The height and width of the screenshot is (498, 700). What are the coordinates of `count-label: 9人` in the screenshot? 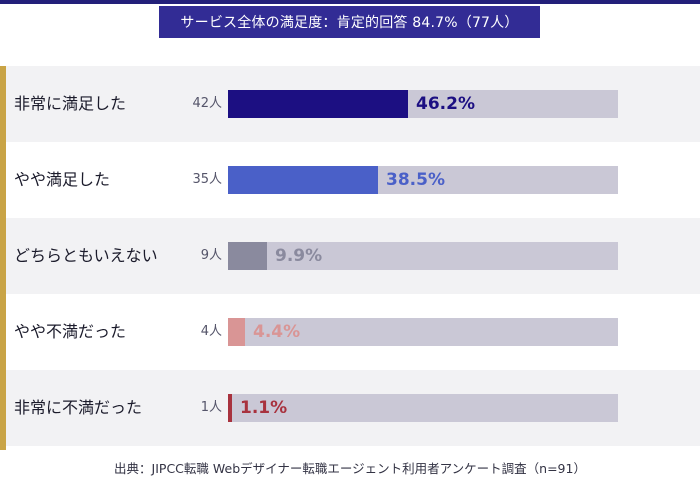 It's located at (211, 255).